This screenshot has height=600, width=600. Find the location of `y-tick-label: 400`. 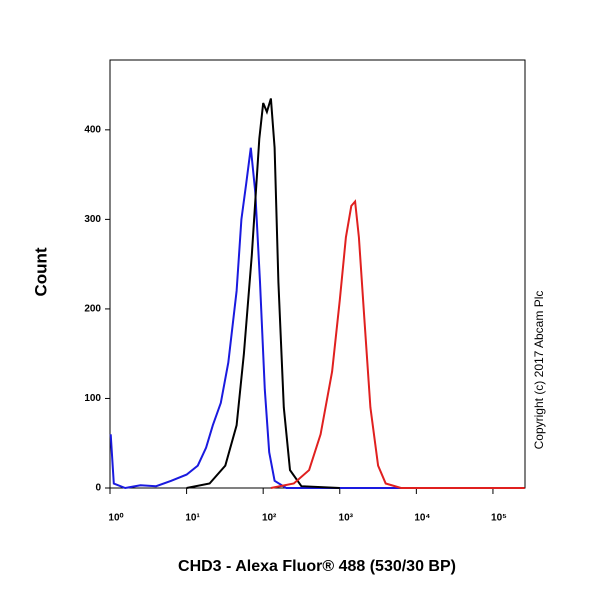

y-tick-label: 400 is located at coordinates (92, 129).